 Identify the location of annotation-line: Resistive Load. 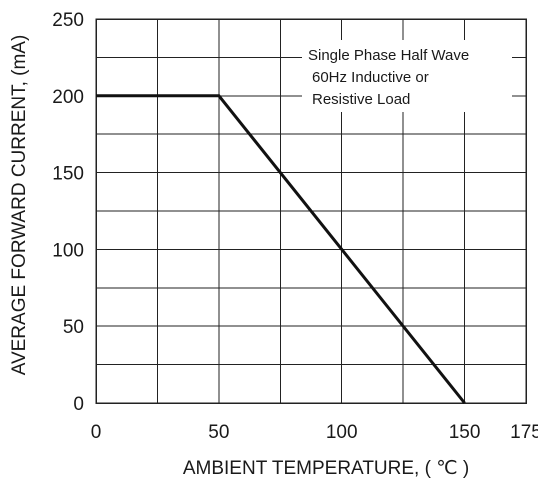
(361, 99).